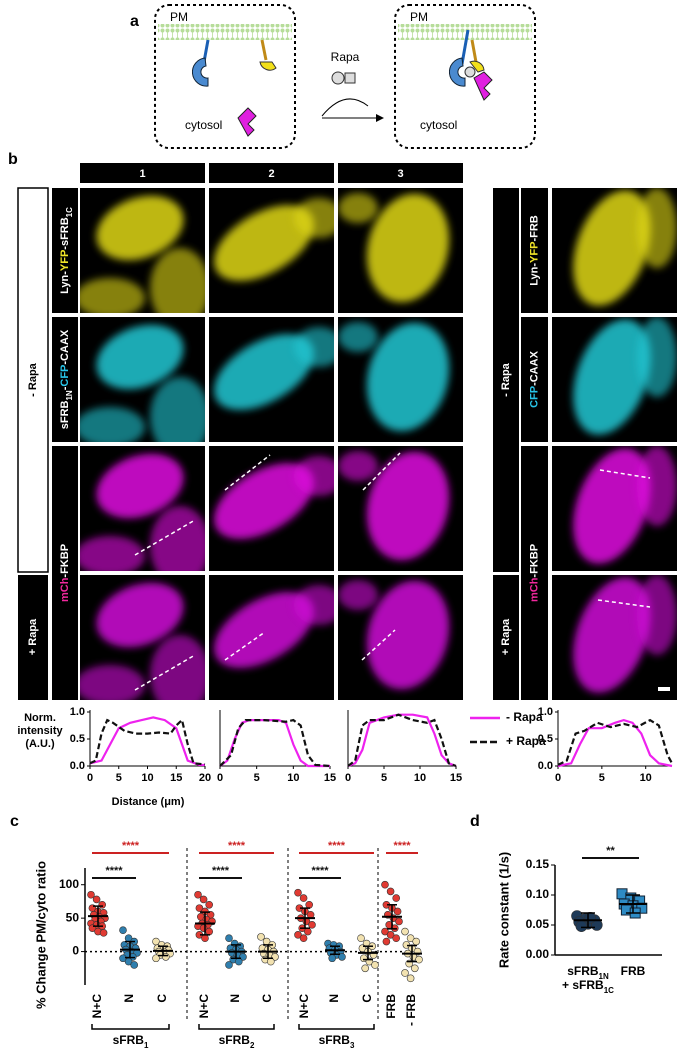 This screenshot has height=1050, width=698. I want to click on rapa-icon, so click(338, 78).